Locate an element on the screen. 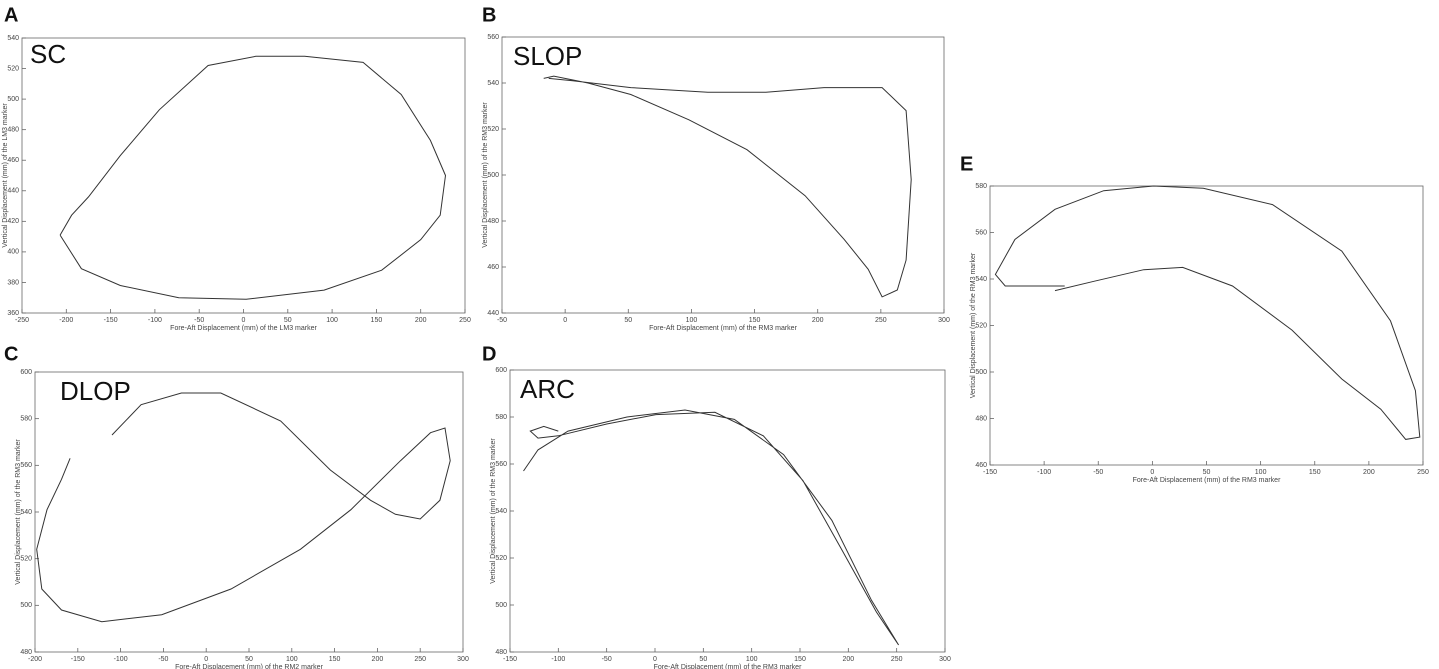  panel-title: SC is located at coordinates (48, 54).